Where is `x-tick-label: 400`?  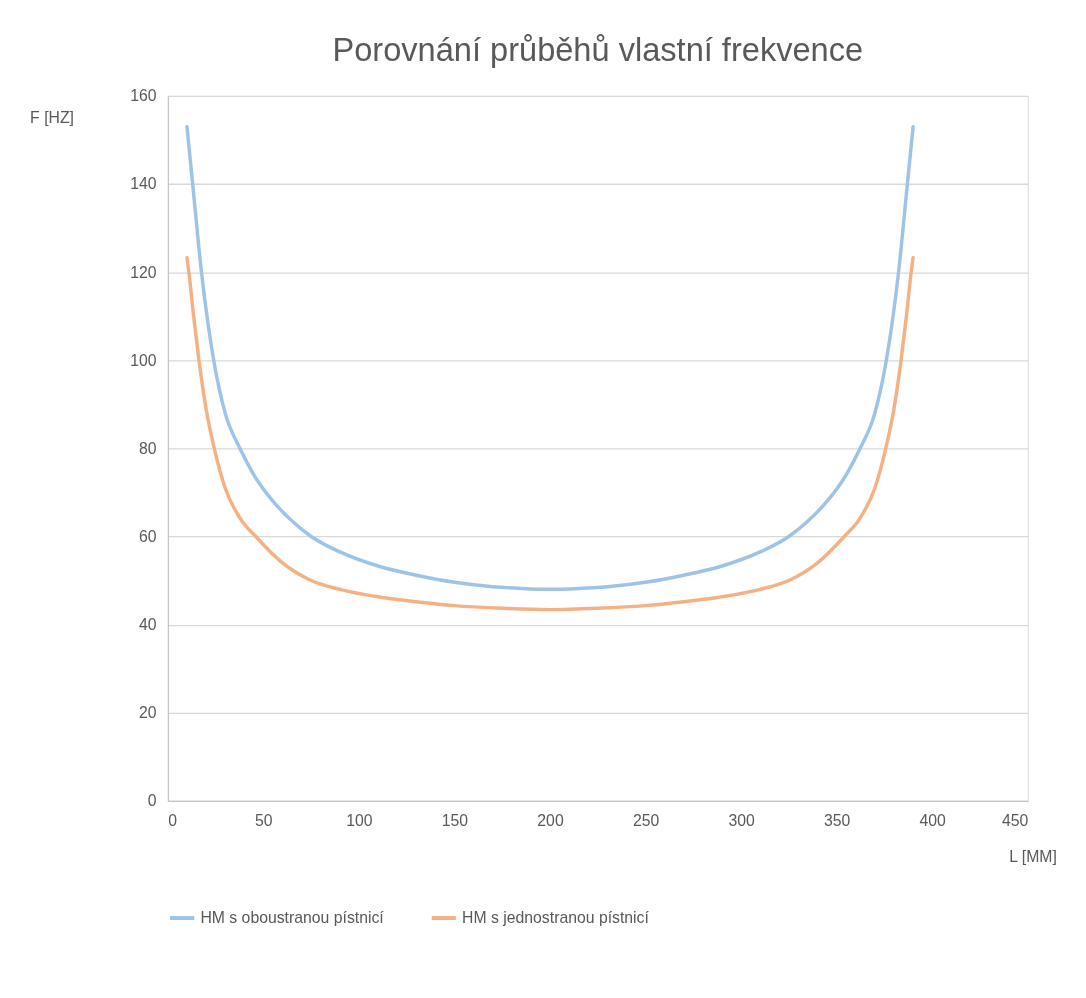
x-tick-label: 400 is located at coordinates (933, 820).